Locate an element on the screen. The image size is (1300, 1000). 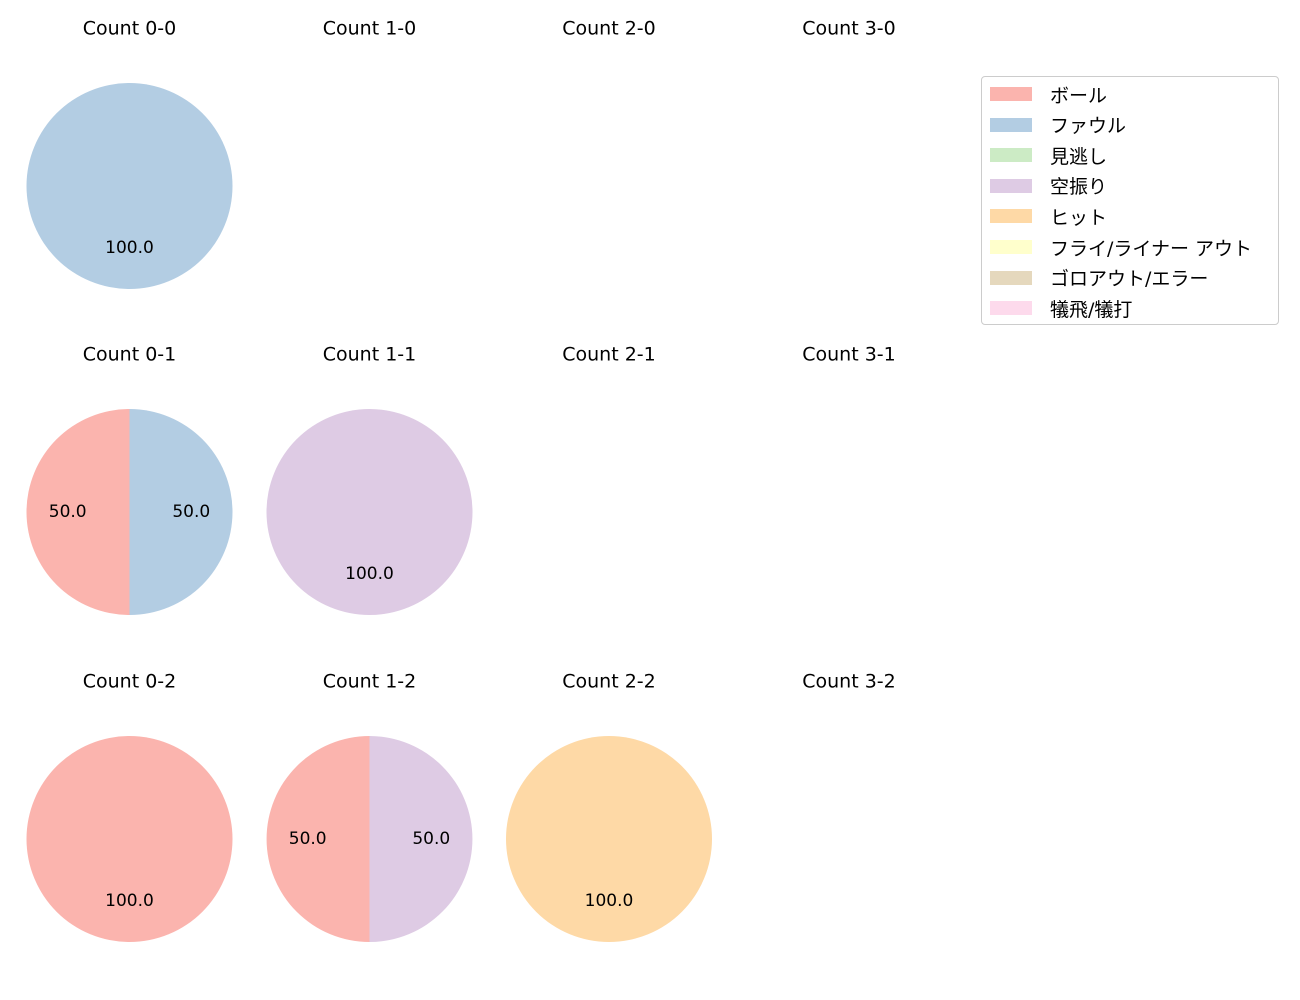
legend-label: 犠飛/犠打 is located at coordinates (1091, 309).